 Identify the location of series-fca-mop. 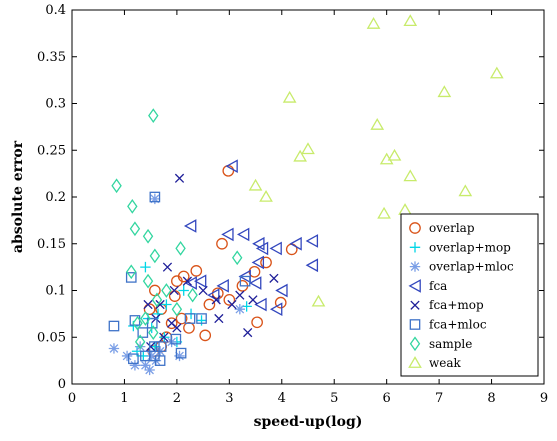
(211, 262).